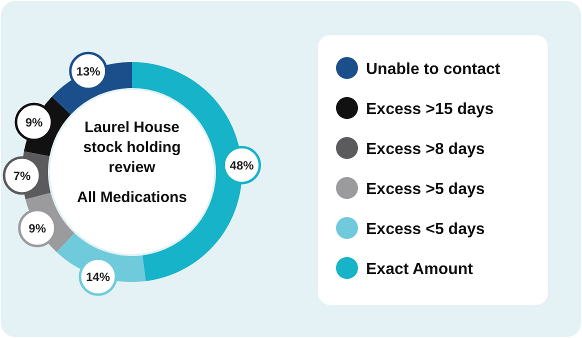 The width and height of the screenshot is (582, 338). What do you see at coordinates (132, 147) in the screenshot?
I see `text: Laurel House stock holding review` at bounding box center [132, 147].